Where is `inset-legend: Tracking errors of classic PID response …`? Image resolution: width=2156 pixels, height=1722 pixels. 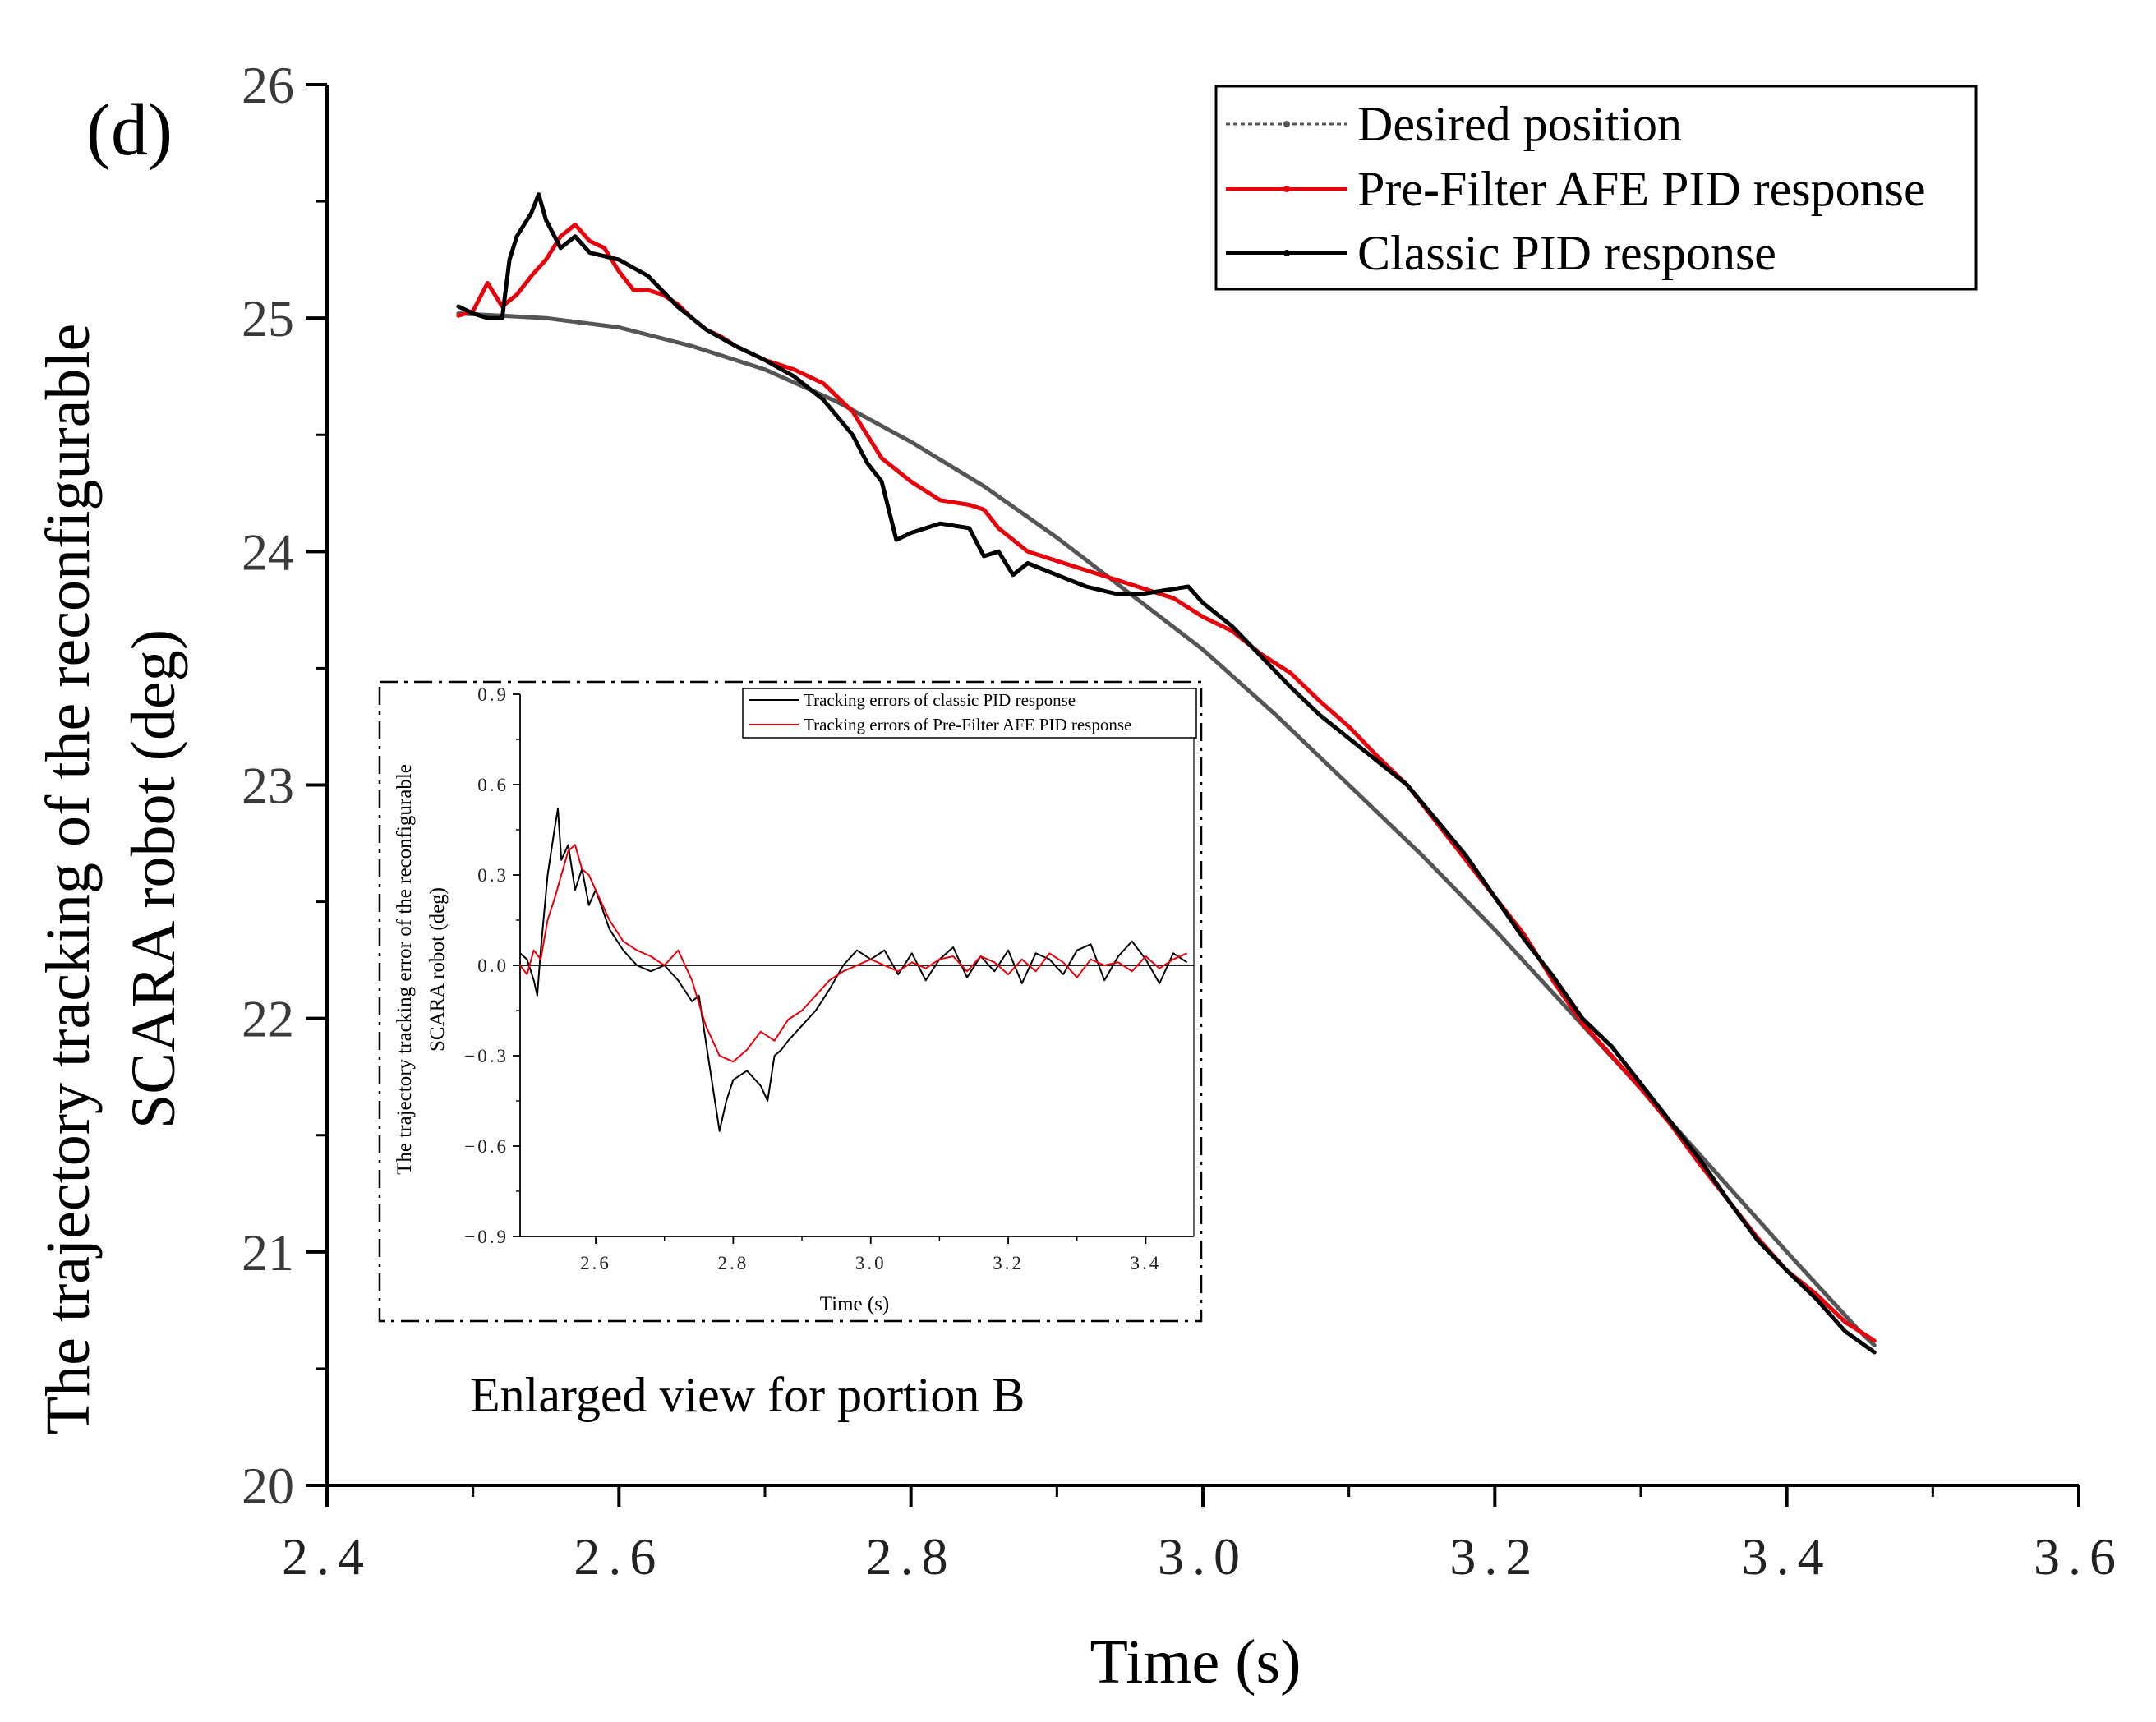 inset-legend: Tracking errors of classic PID response … is located at coordinates (969, 713).